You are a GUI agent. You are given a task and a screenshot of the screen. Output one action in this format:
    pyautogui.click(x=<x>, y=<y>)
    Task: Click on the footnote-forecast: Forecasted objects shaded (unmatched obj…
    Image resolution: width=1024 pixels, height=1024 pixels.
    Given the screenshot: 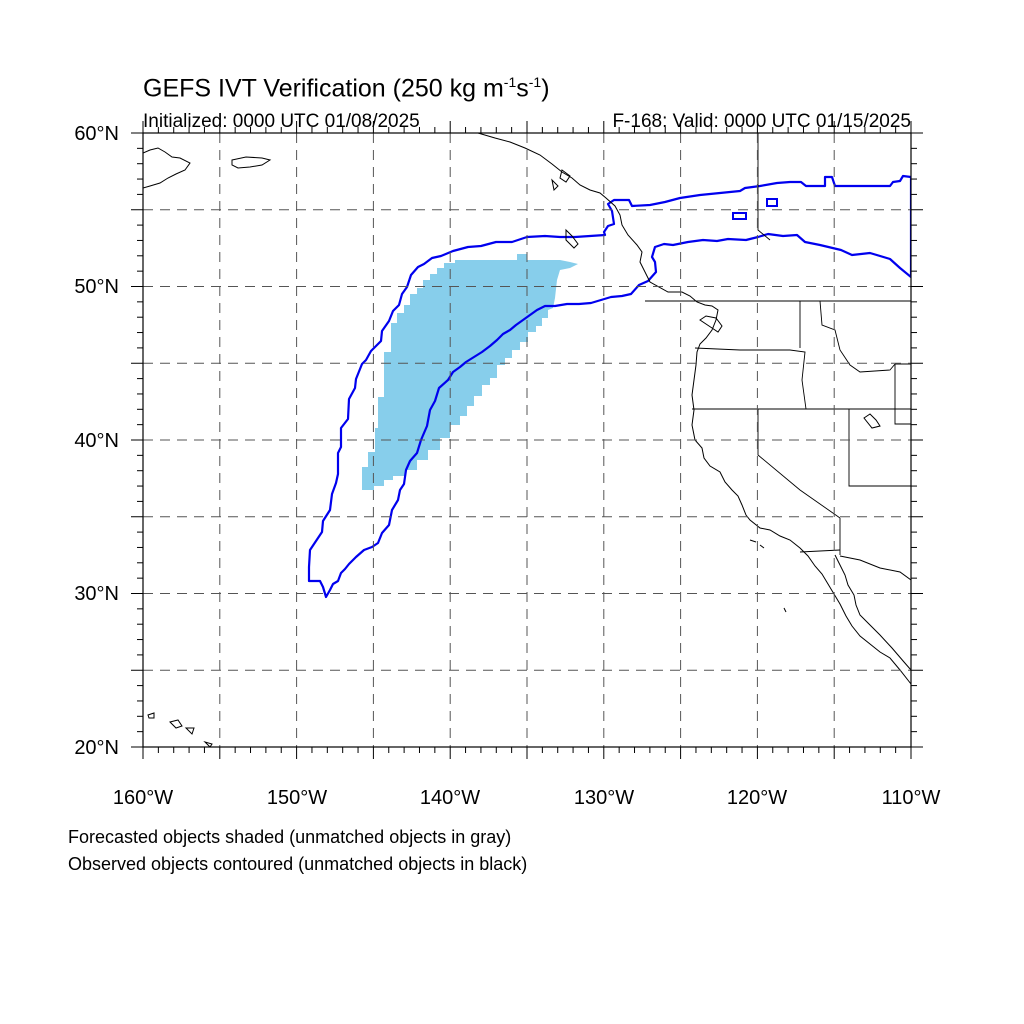 What is the action you would take?
    pyautogui.click(x=290, y=837)
    